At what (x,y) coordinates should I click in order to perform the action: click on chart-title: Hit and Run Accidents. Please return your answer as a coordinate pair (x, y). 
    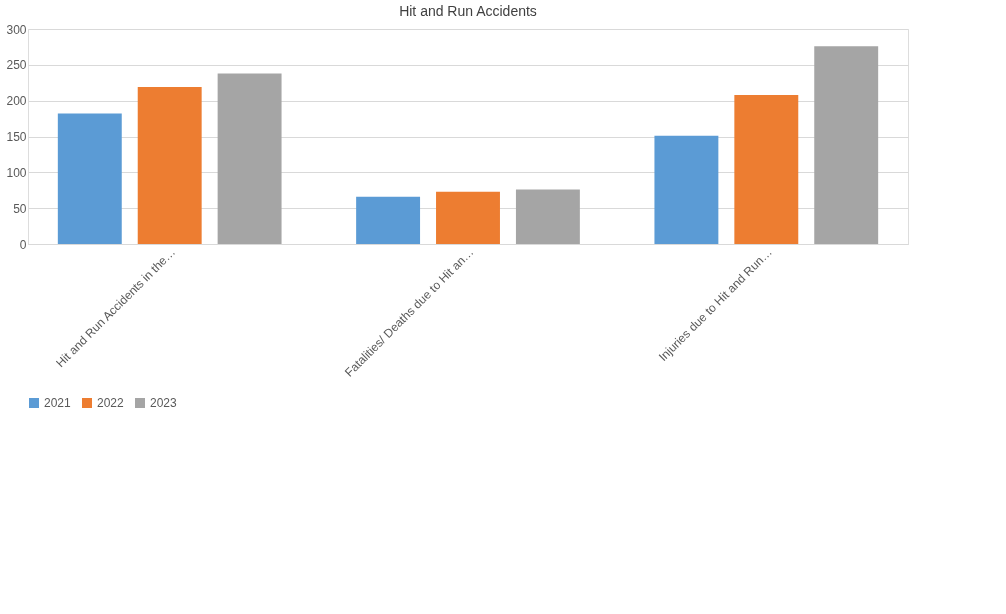
    Looking at the image, I should click on (468, 11).